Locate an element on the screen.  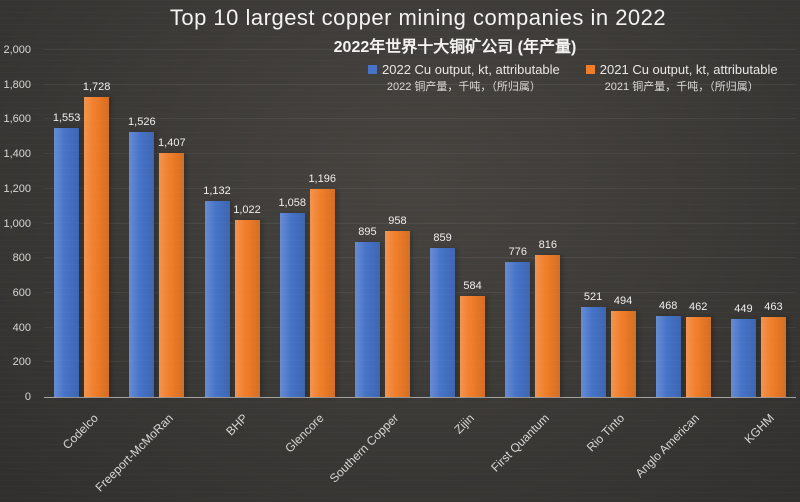
legend-sublabel-2021: 2021 铜产量，千吨，（所归属） is located at coordinates (681, 87).